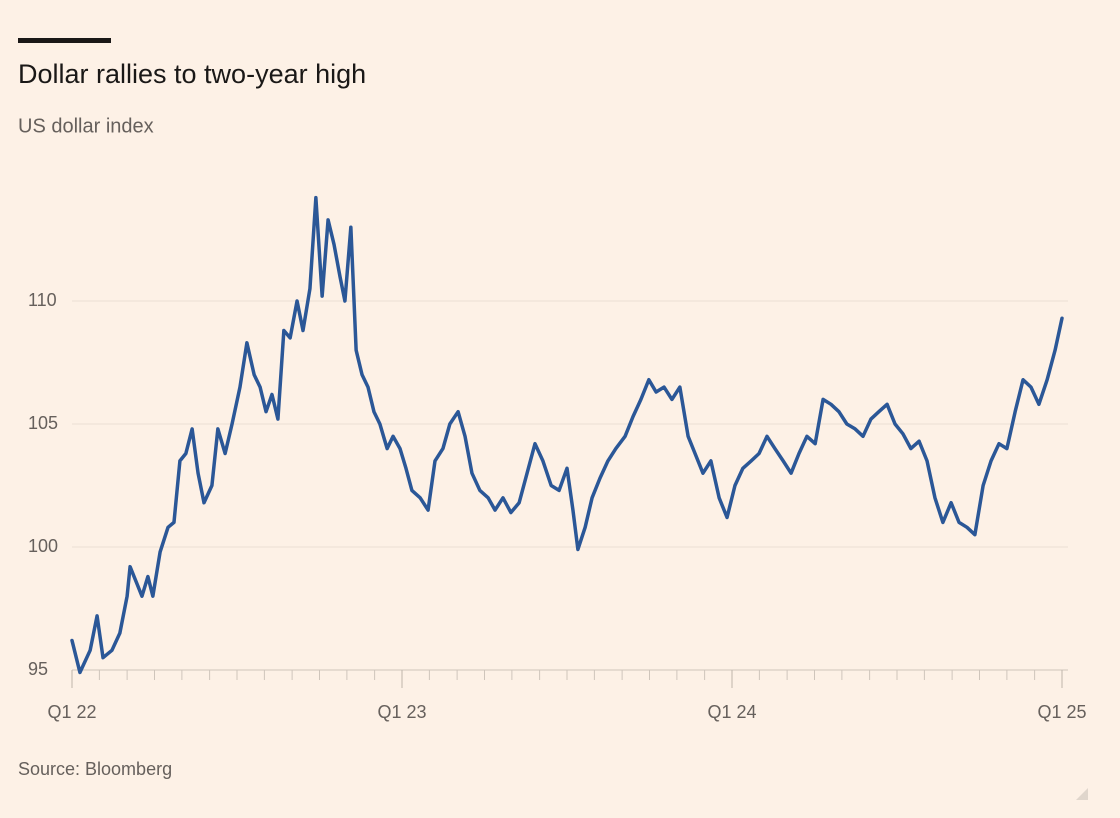 Image resolution: width=1120 pixels, height=818 pixels. I want to click on source: Source: Bloomberg, so click(95, 769).